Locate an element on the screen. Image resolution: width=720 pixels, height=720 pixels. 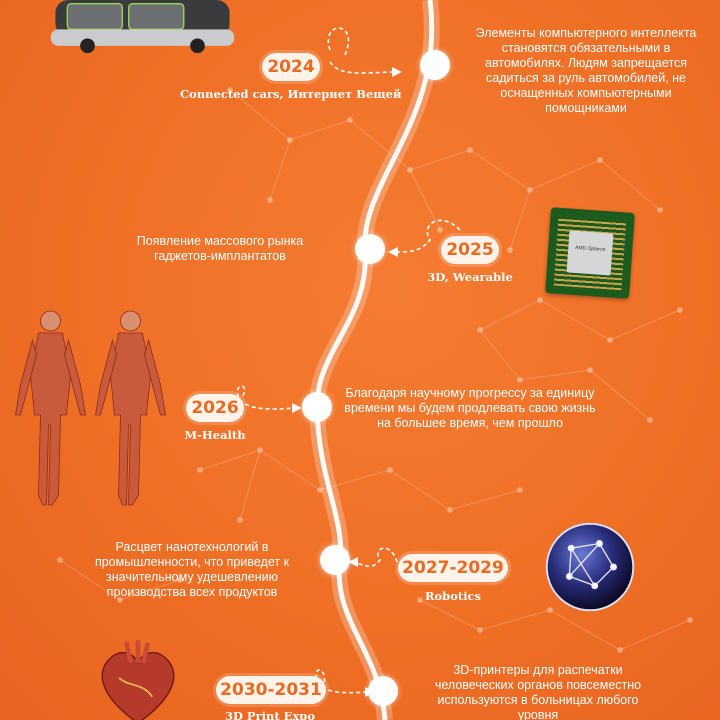
tag-2026: M-Health is located at coordinates (215, 435).